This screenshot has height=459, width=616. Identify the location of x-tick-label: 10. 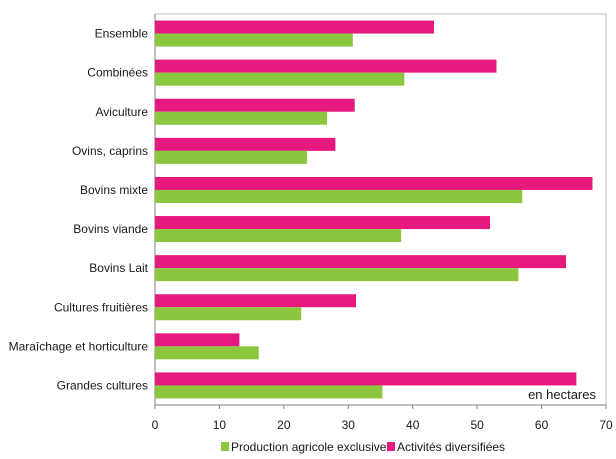
(220, 425).